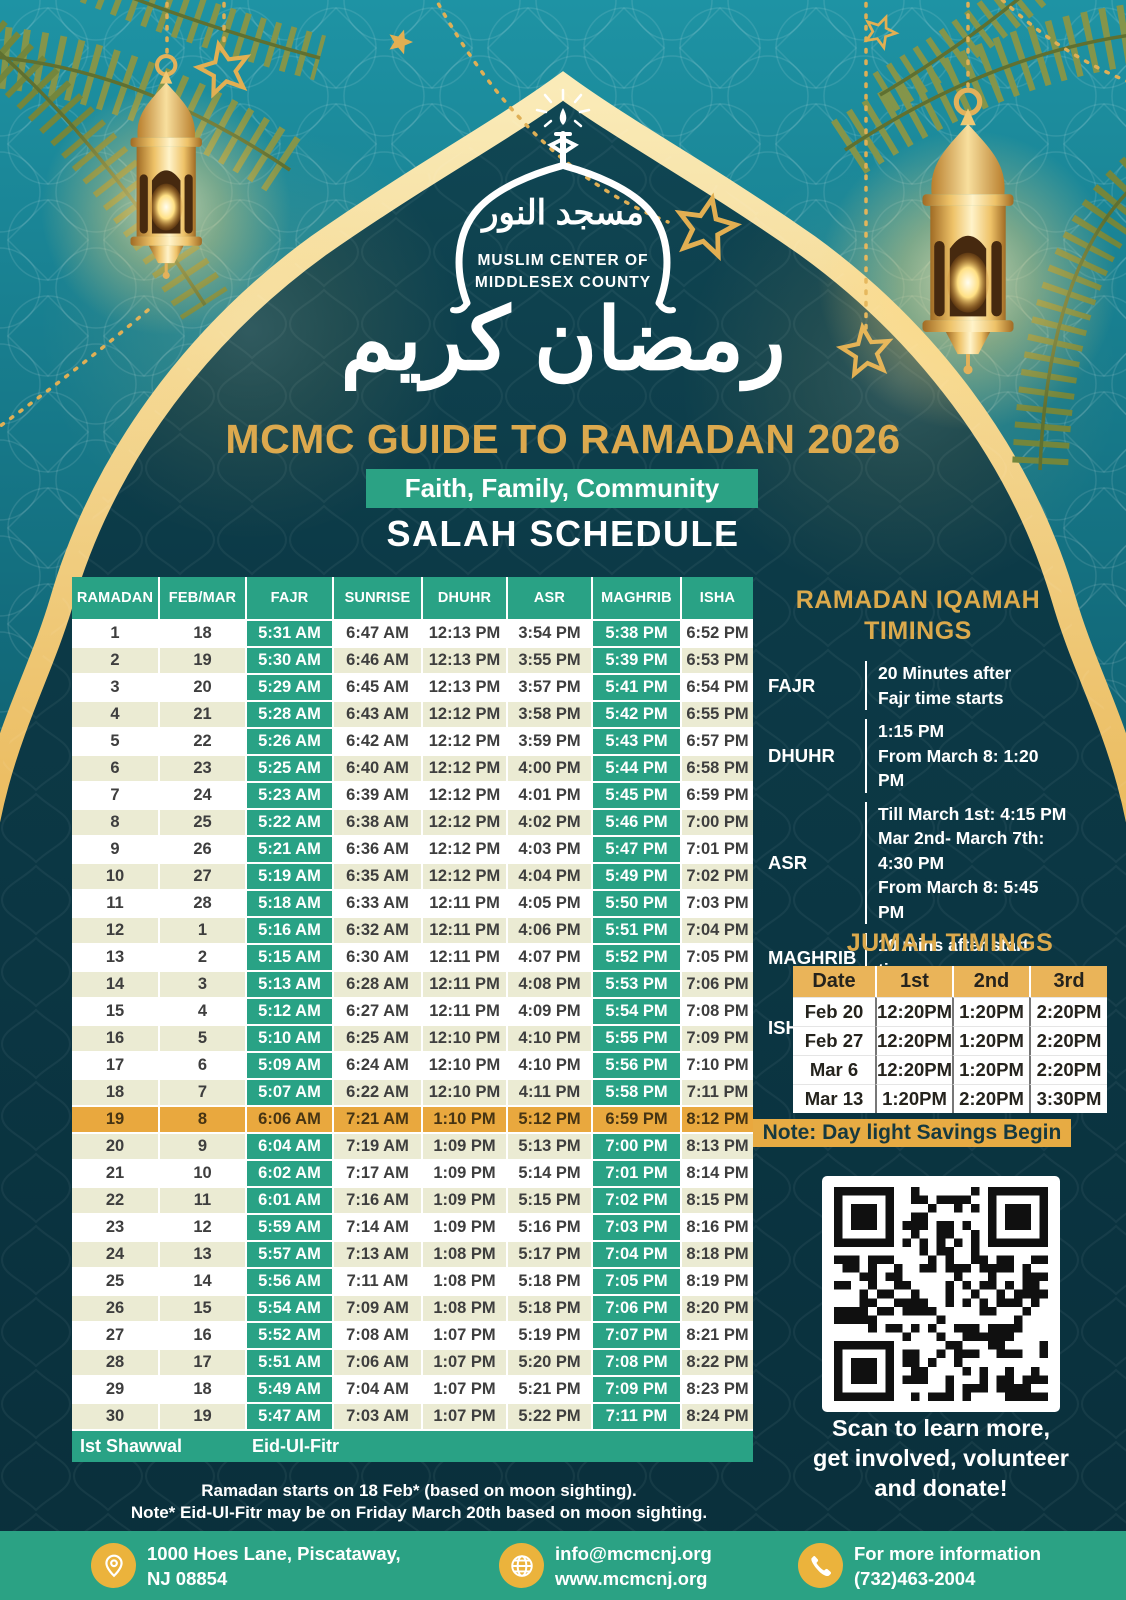 The height and width of the screenshot is (1600, 1126). Describe the element at coordinates (990, 1040) in the screenshot. I see `jumah-cell: 1:20PM` at that location.